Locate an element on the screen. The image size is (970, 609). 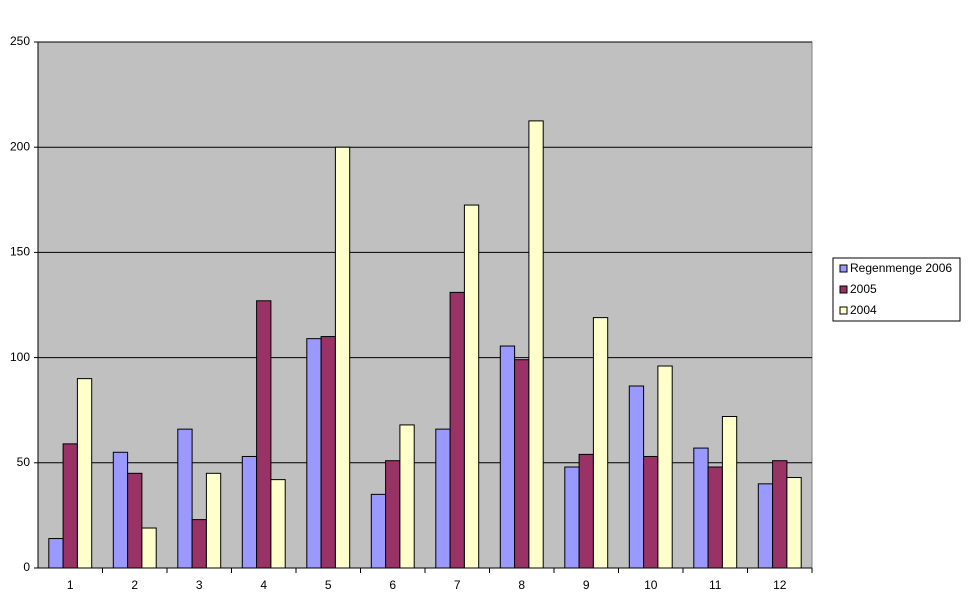
legend-box is located at coordinates (896, 289).